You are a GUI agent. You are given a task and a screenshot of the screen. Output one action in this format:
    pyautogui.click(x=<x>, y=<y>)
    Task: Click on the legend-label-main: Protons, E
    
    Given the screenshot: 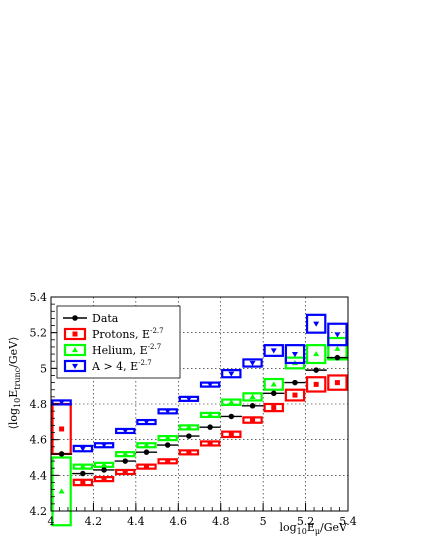 What is the action you would take?
    pyautogui.click(x=121, y=334)
    